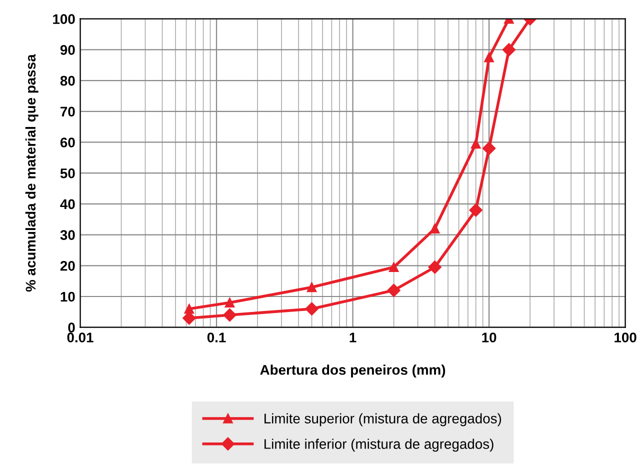 The image size is (642, 471). I want to click on x-tick-label: 10, so click(489, 337).